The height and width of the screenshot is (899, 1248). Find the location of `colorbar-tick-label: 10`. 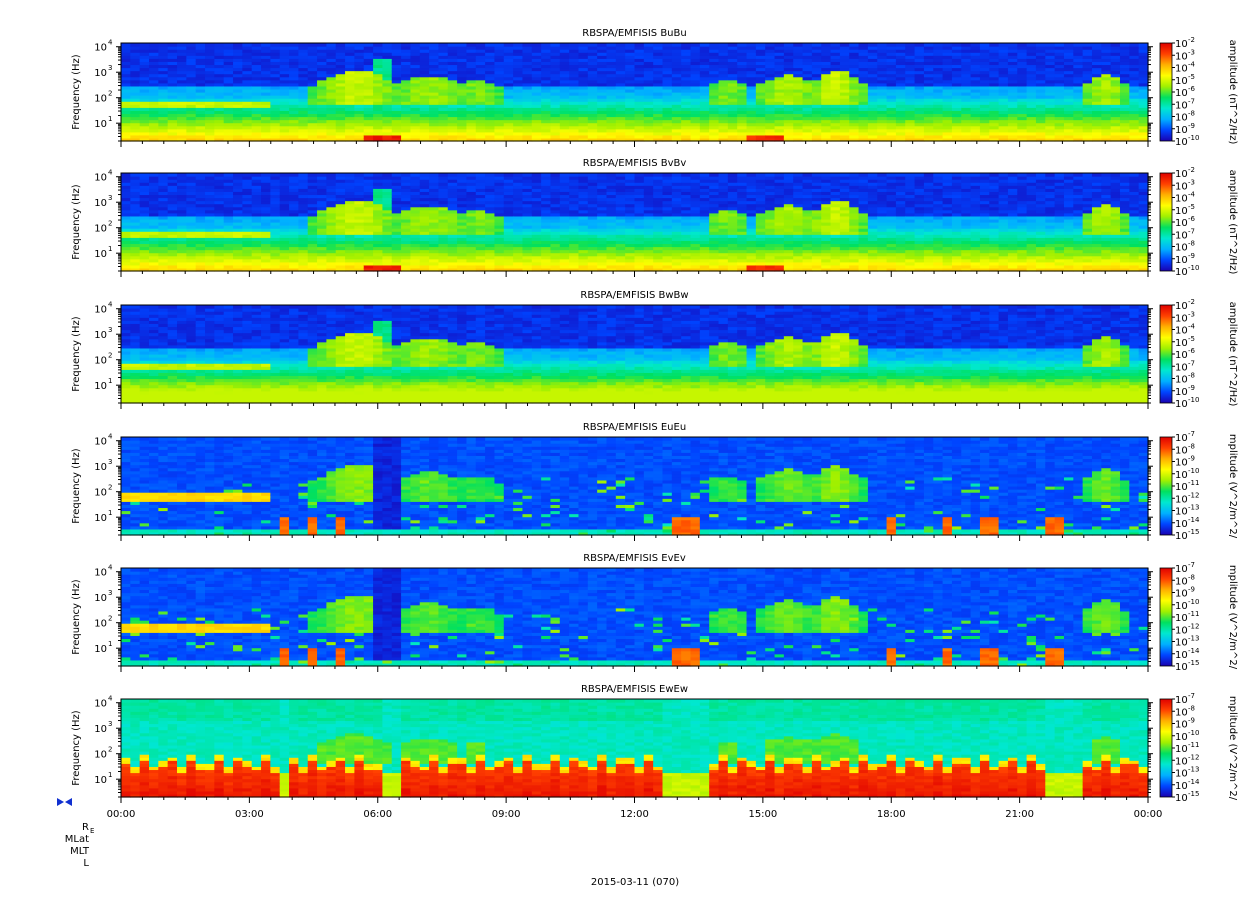

colorbar-tick-label: 10 is located at coordinates (1181, 81).